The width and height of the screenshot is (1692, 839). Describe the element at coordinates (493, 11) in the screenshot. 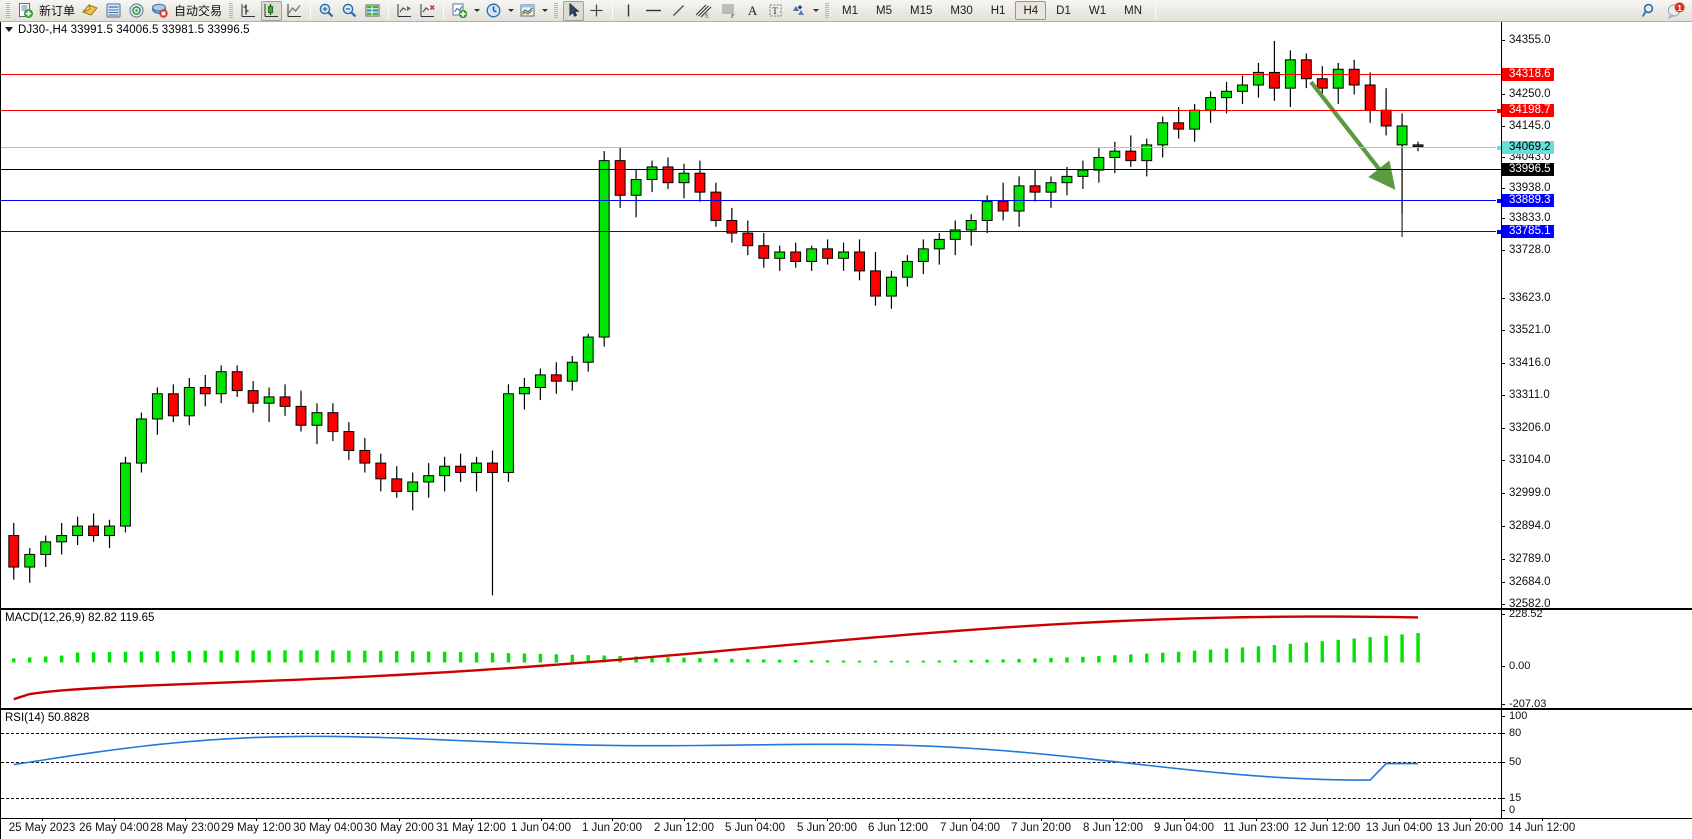

I see `period-icon` at that location.